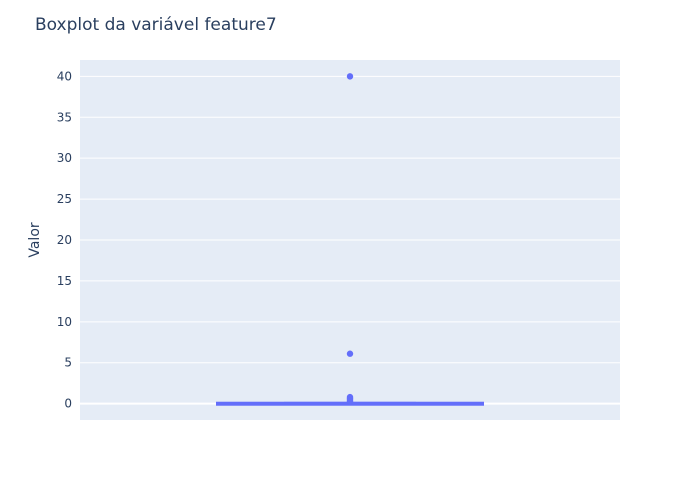  Describe the element at coordinates (64, 199) in the screenshot. I see `y-tick-label: 25` at that location.